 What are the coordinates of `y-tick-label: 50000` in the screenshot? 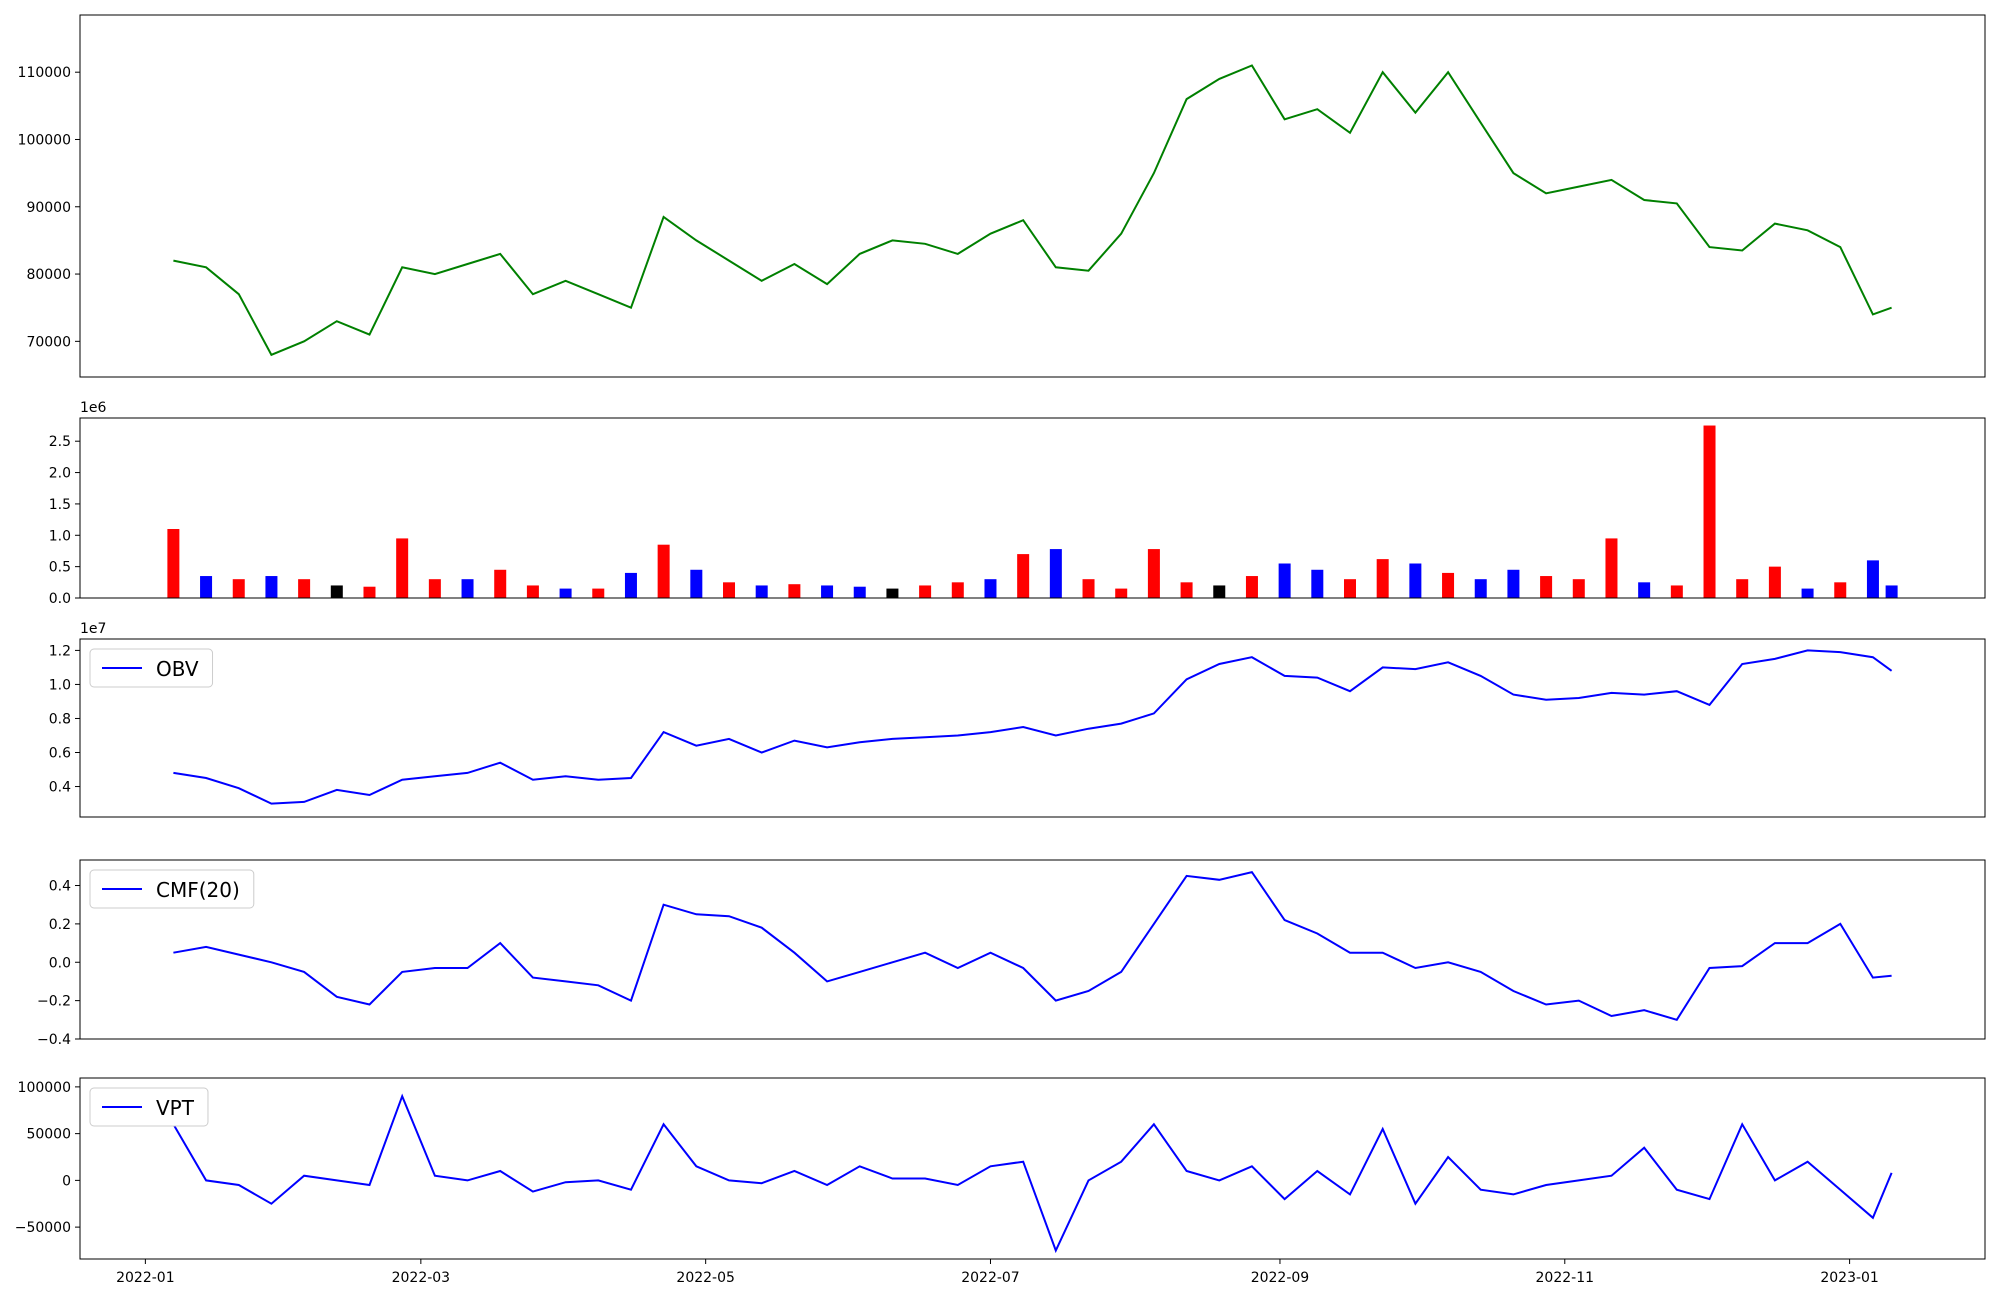 It's located at (48, 1135).